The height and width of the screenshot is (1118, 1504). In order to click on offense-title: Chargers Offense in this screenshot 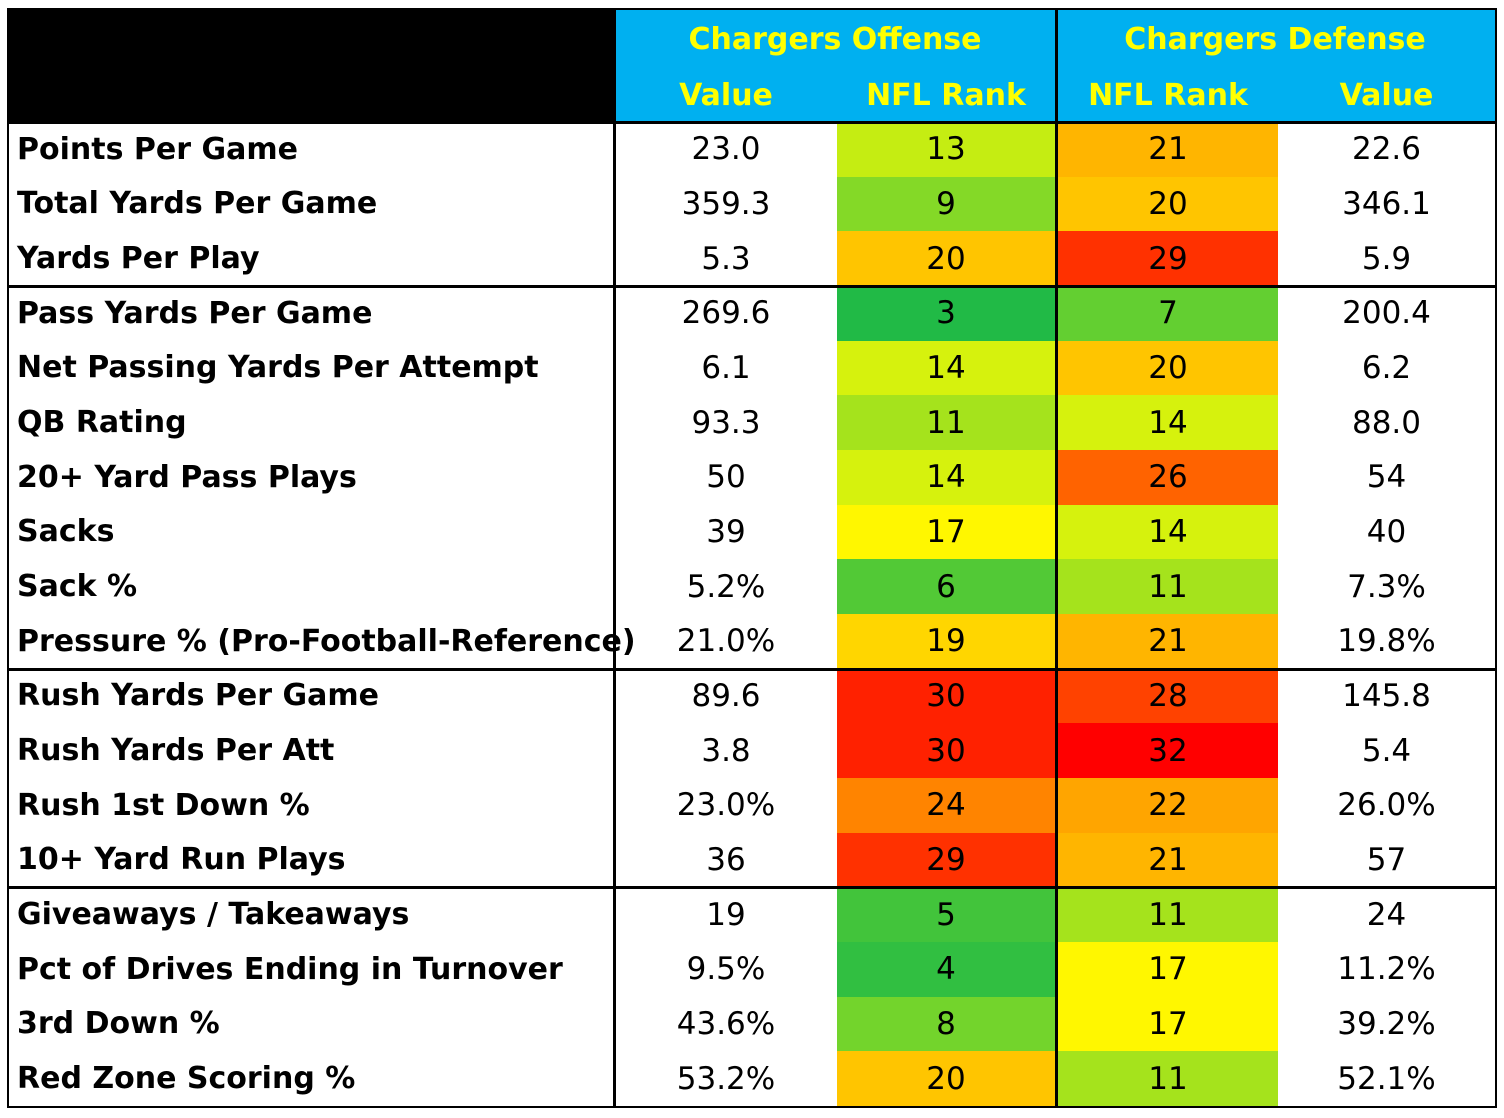, I will do `click(835, 39)`.